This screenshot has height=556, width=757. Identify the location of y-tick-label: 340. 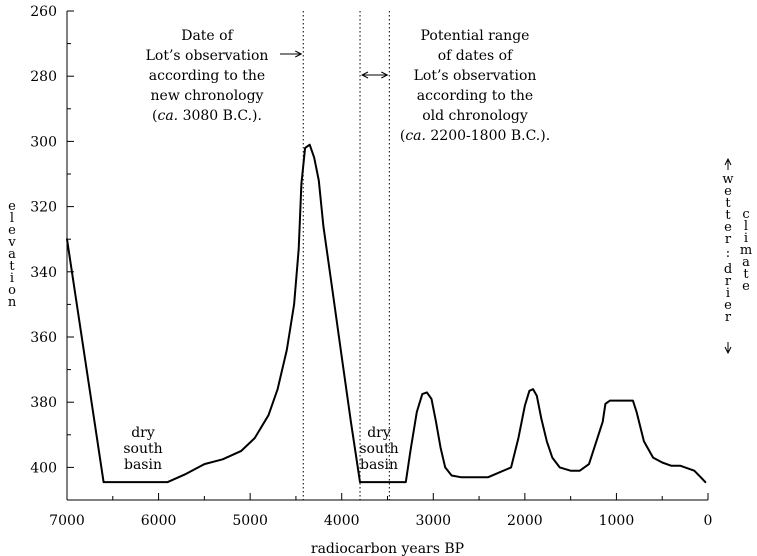
(43, 273).